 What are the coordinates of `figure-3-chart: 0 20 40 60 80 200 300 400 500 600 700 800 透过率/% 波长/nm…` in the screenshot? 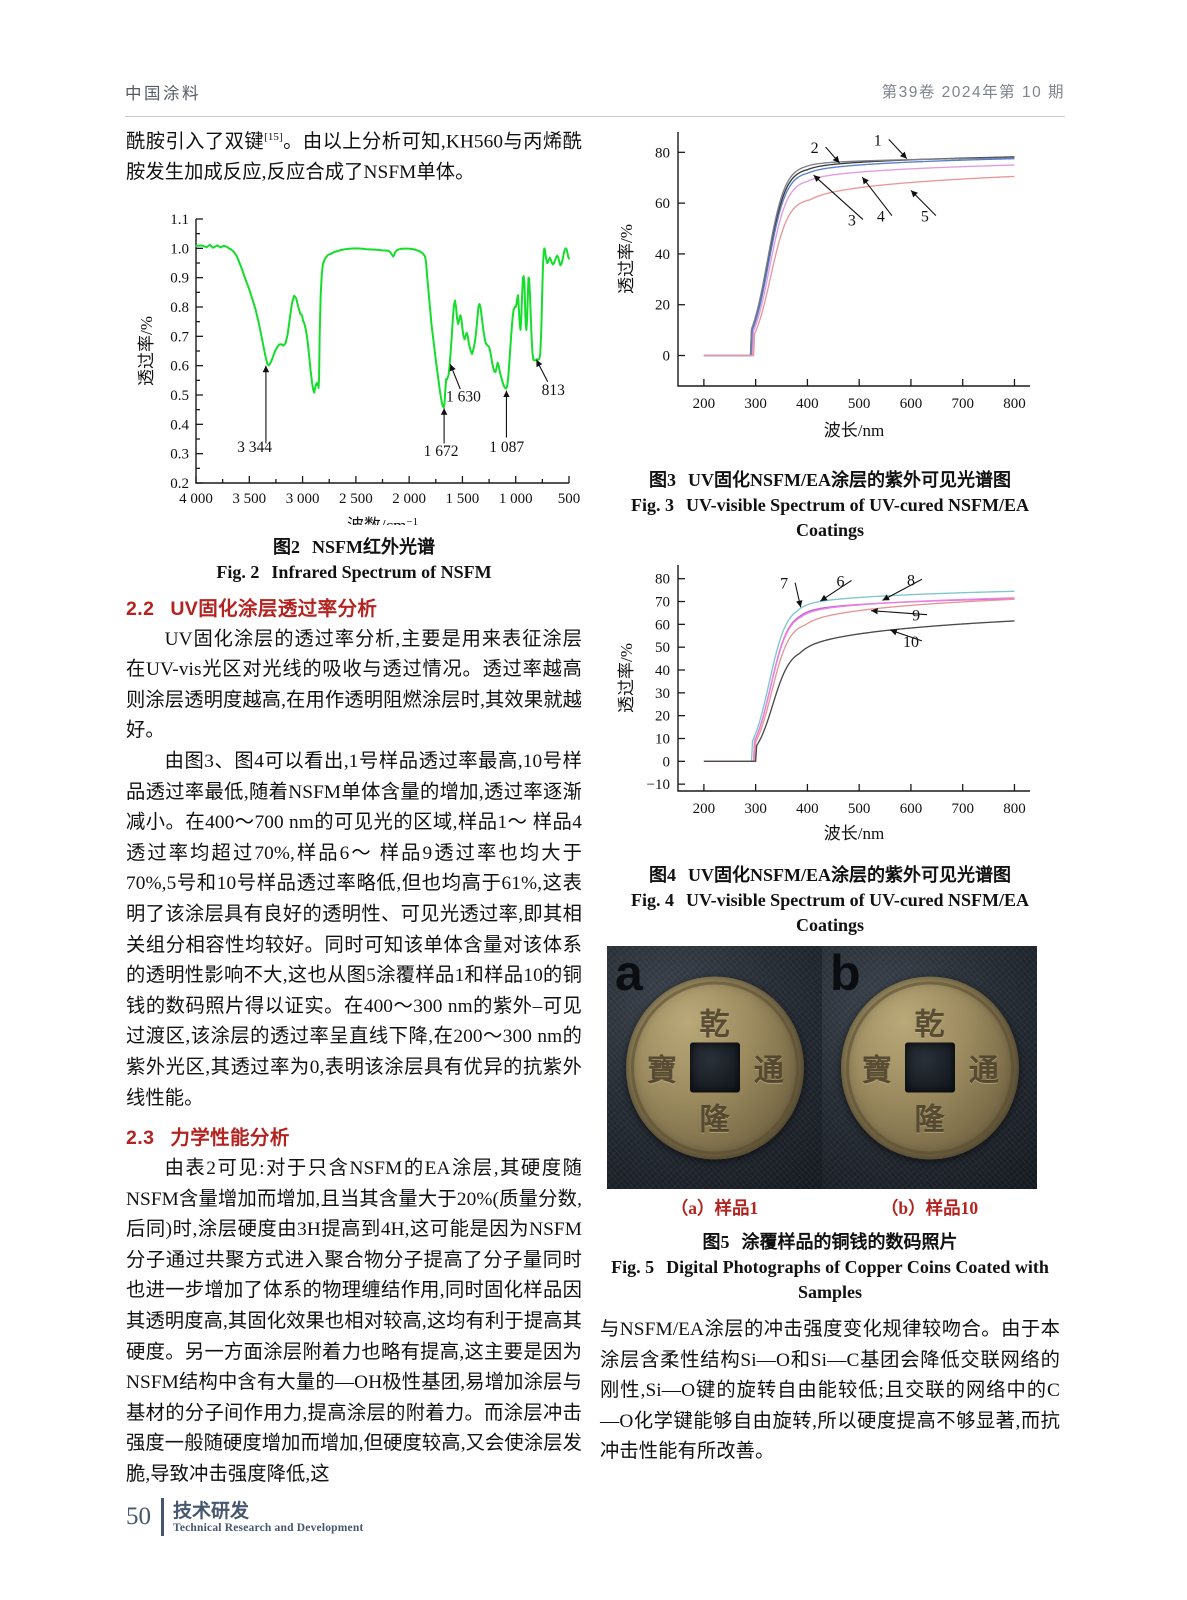 It's located at (830, 288).